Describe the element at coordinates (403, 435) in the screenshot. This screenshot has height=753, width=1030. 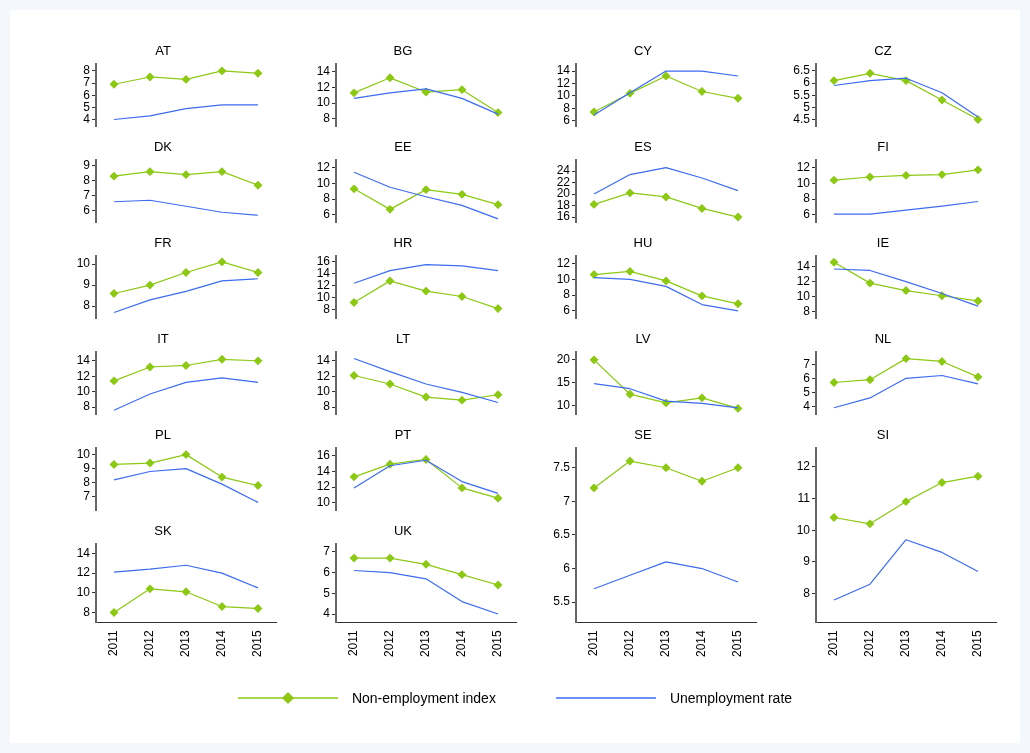
I see `chart-title: PT` at that location.